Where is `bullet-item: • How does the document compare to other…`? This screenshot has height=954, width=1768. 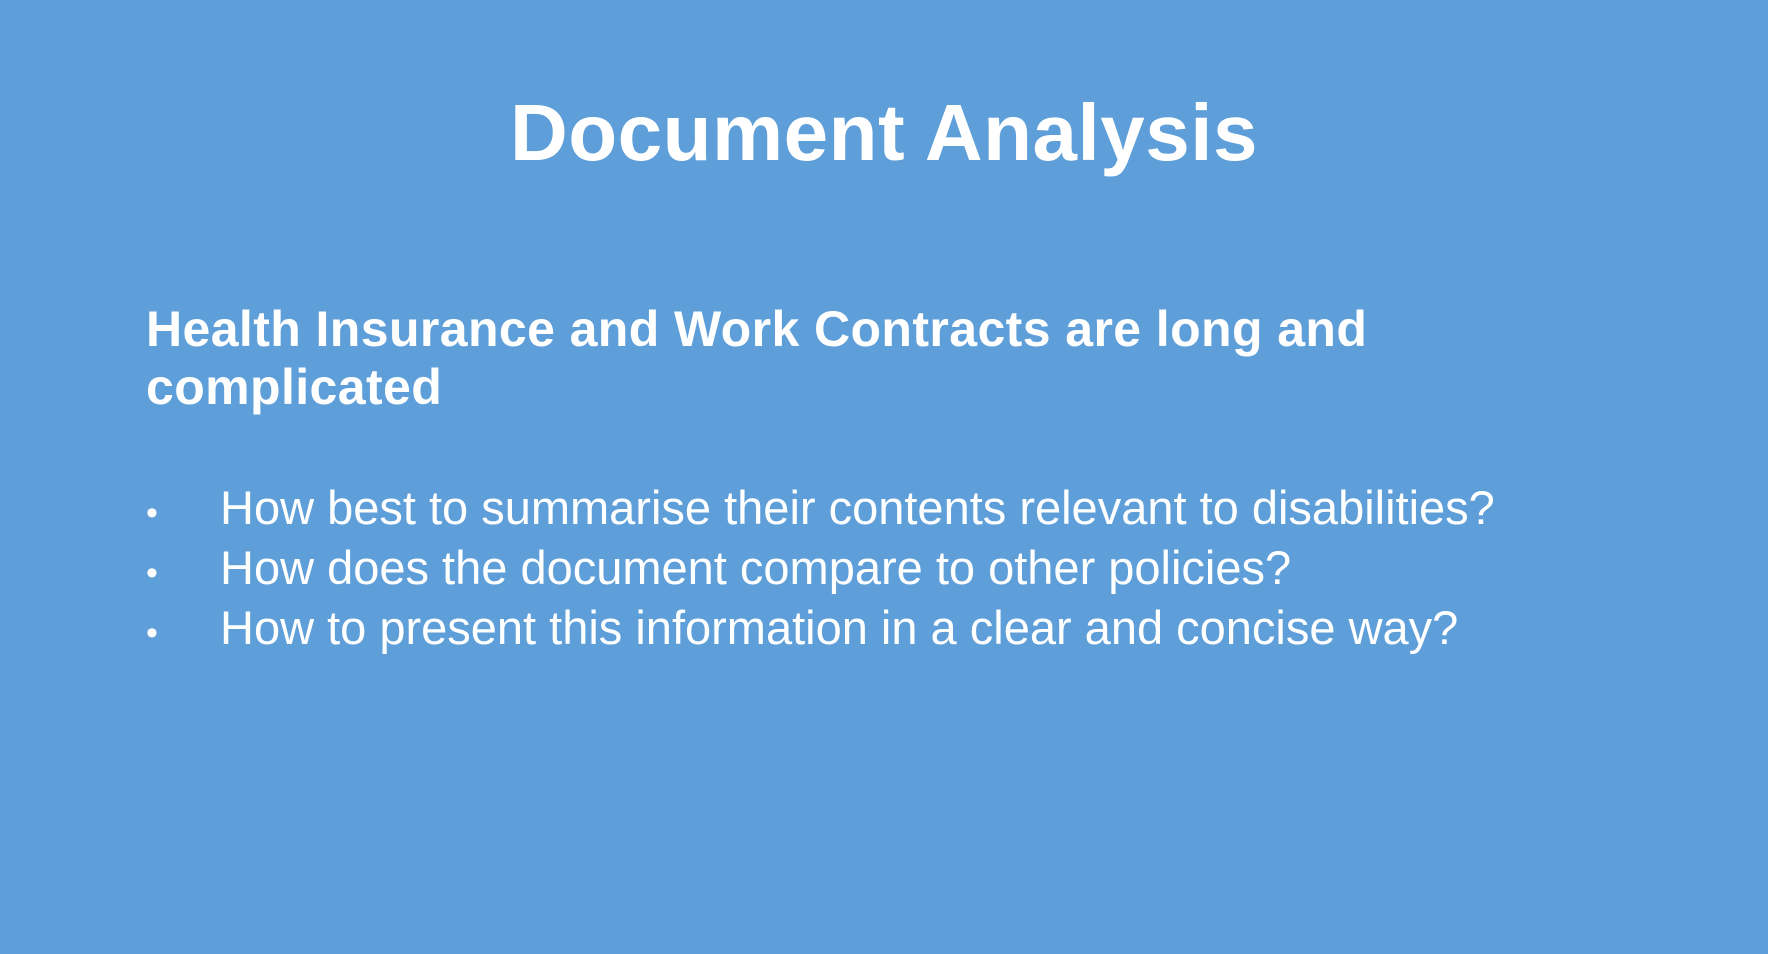
bullet-item: • How does the document compare to other… is located at coordinates (896, 568).